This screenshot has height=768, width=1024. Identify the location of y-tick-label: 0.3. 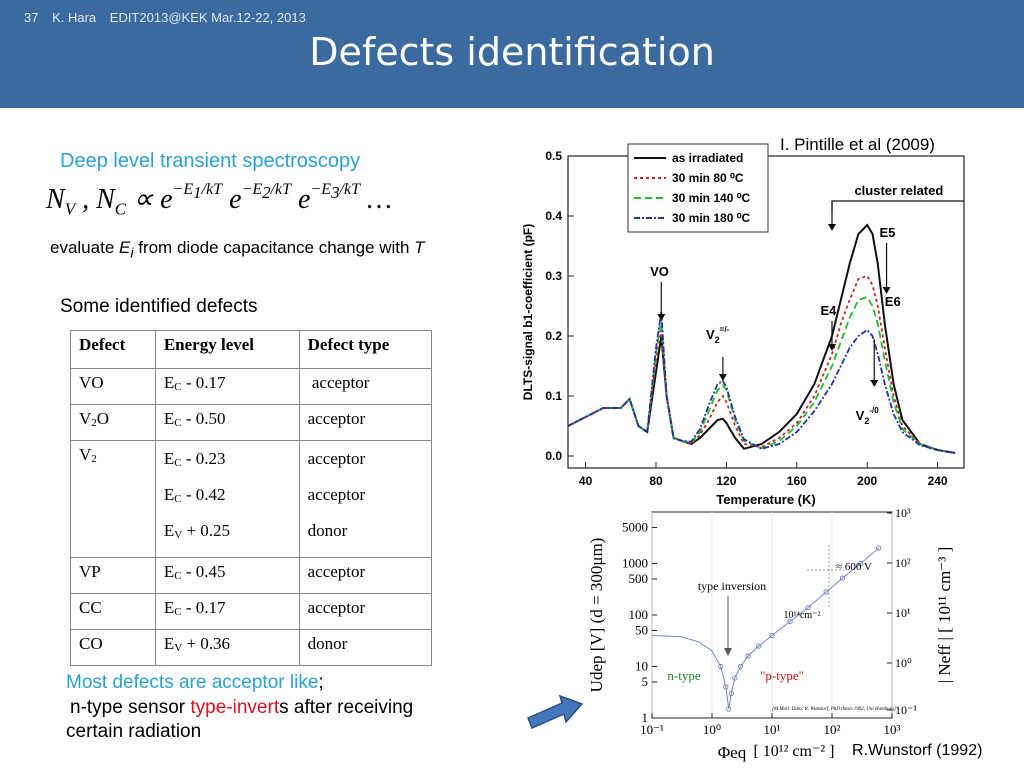
(553, 276).